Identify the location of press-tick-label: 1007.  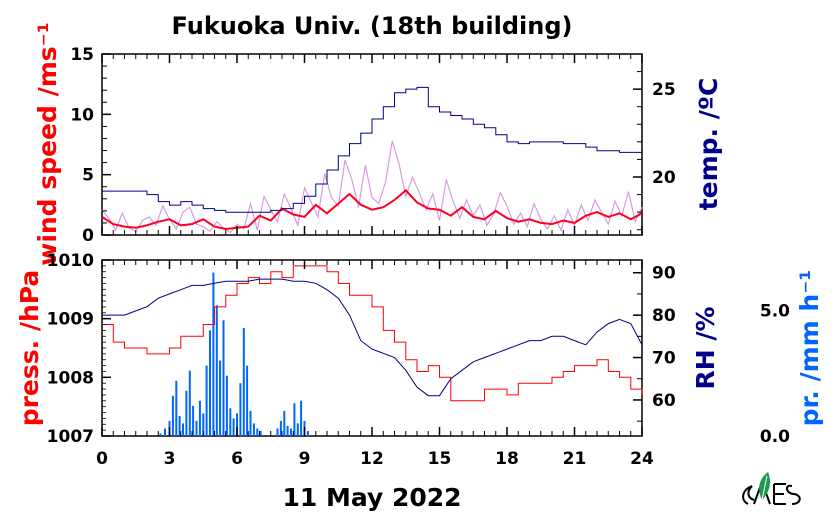
(70, 437).